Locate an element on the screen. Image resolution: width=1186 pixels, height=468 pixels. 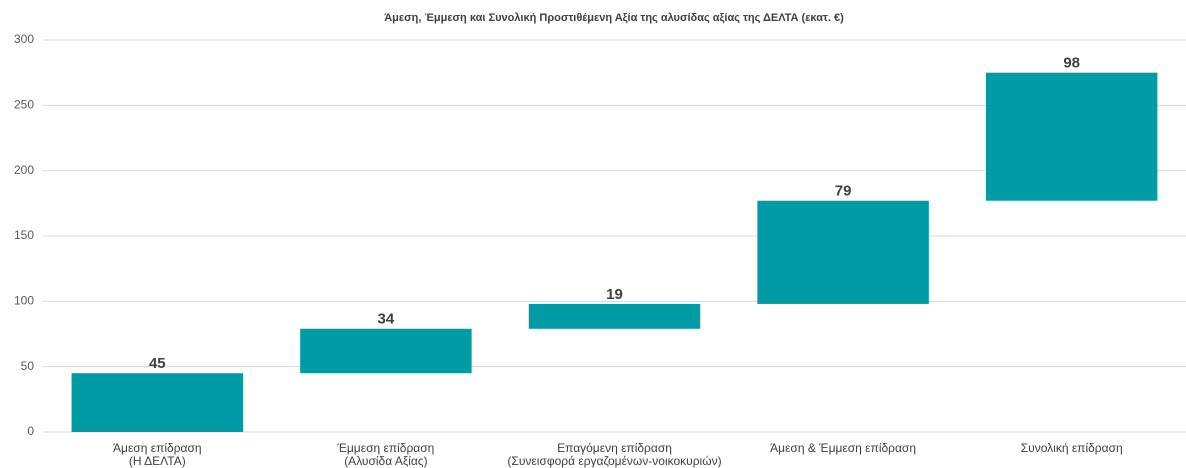
x-tick-label: Συνολική επίδραση is located at coordinates (1072, 448).